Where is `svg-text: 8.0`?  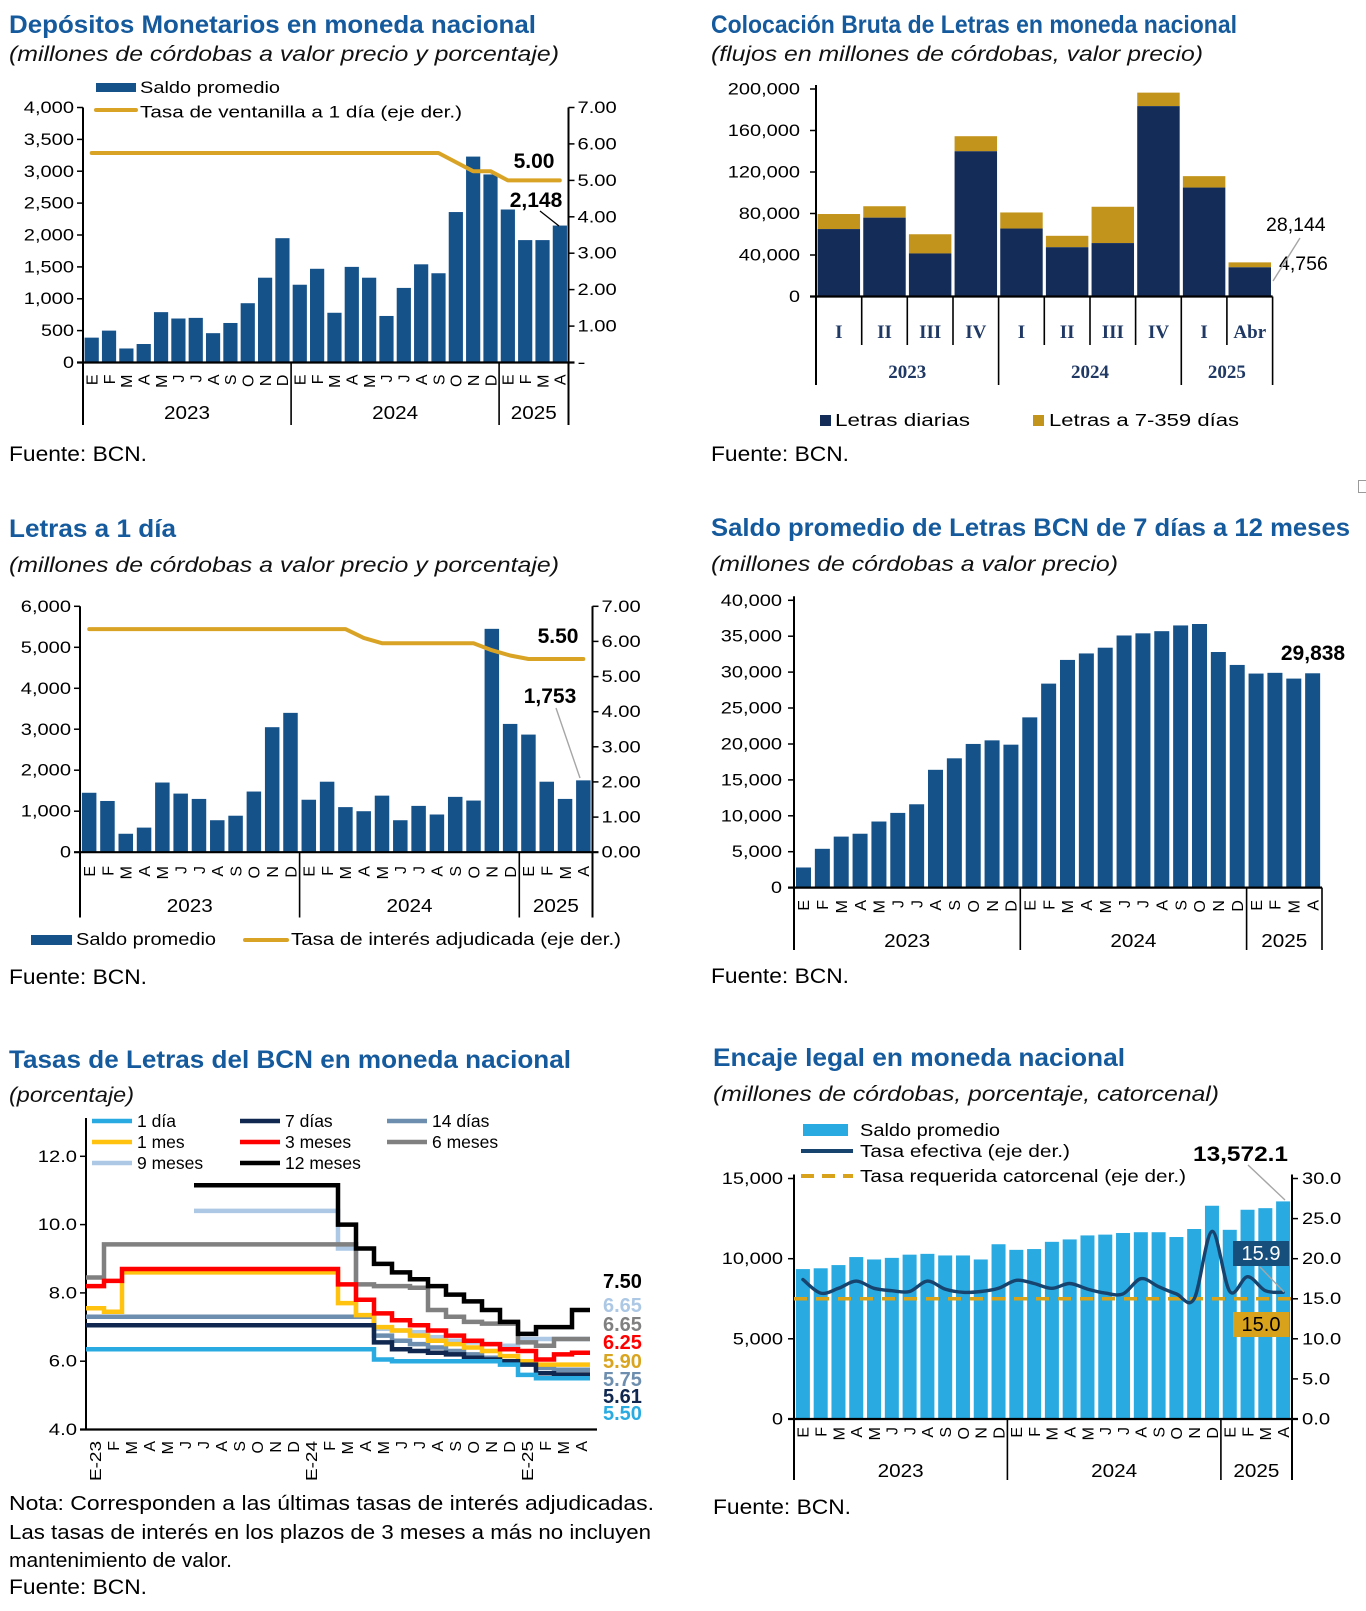
svg-text: 8.0 is located at coordinates (63, 1292).